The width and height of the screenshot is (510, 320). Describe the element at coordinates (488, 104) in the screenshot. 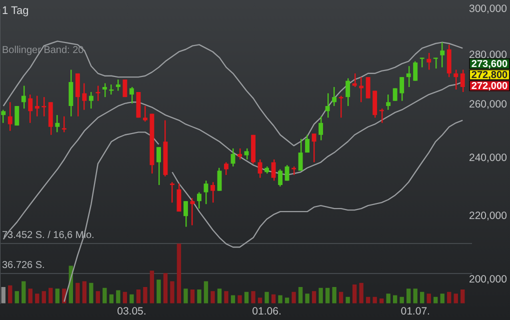

I see `y-tick-label: 260,000` at that location.